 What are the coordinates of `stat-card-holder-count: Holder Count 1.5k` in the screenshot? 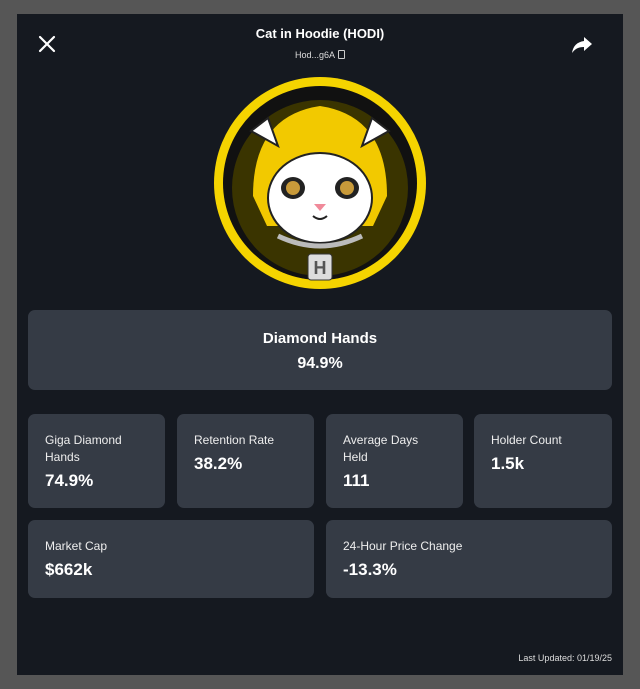 It's located at (543, 461).